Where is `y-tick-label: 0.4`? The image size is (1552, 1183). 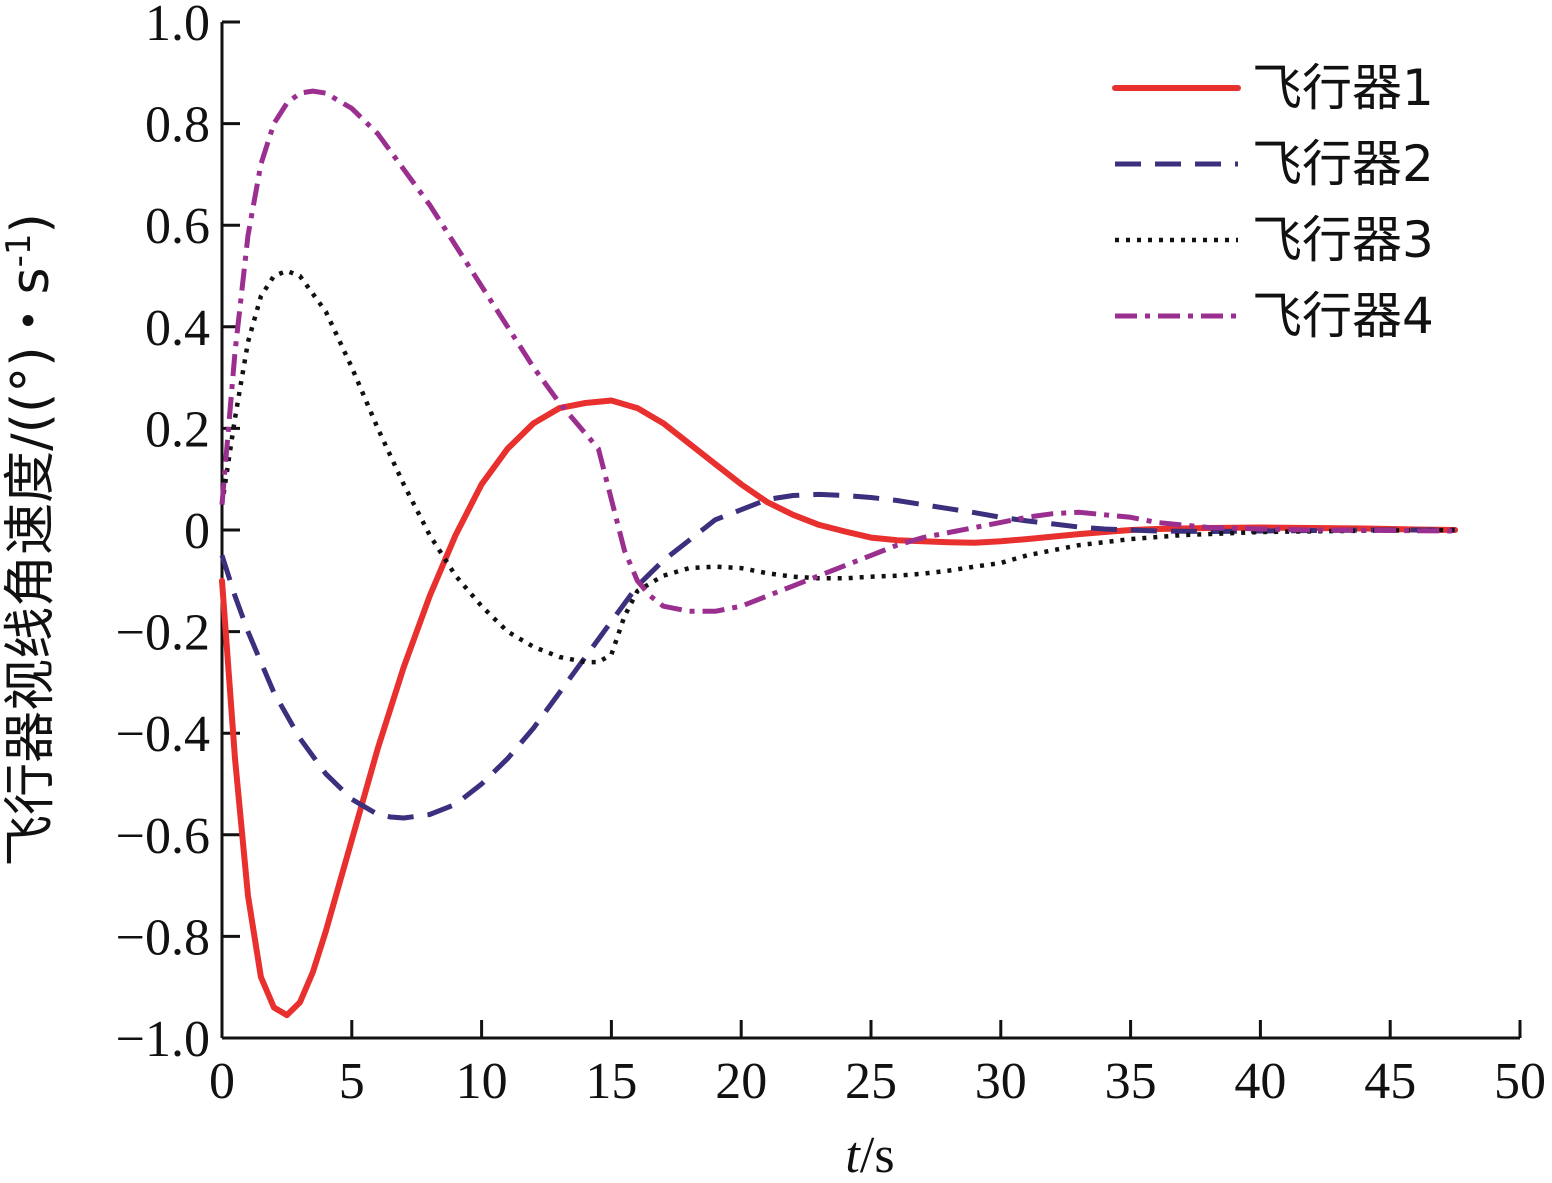
y-tick-label: 0.4 is located at coordinates (177, 328).